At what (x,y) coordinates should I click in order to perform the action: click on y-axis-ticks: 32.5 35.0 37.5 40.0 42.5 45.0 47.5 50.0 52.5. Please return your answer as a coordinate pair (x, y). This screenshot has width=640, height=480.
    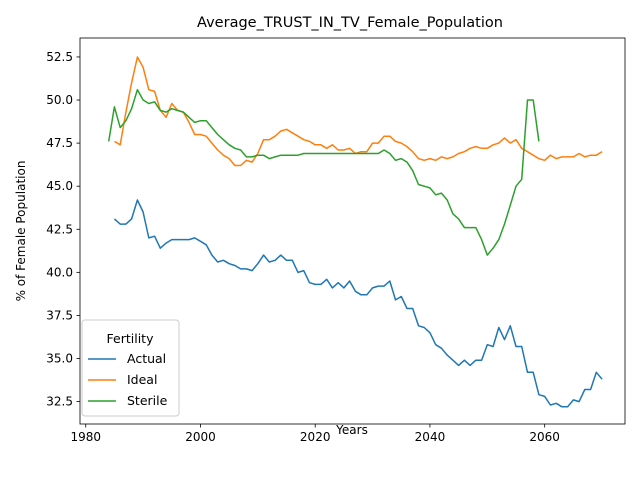
    Looking at the image, I should click on (63, 229).